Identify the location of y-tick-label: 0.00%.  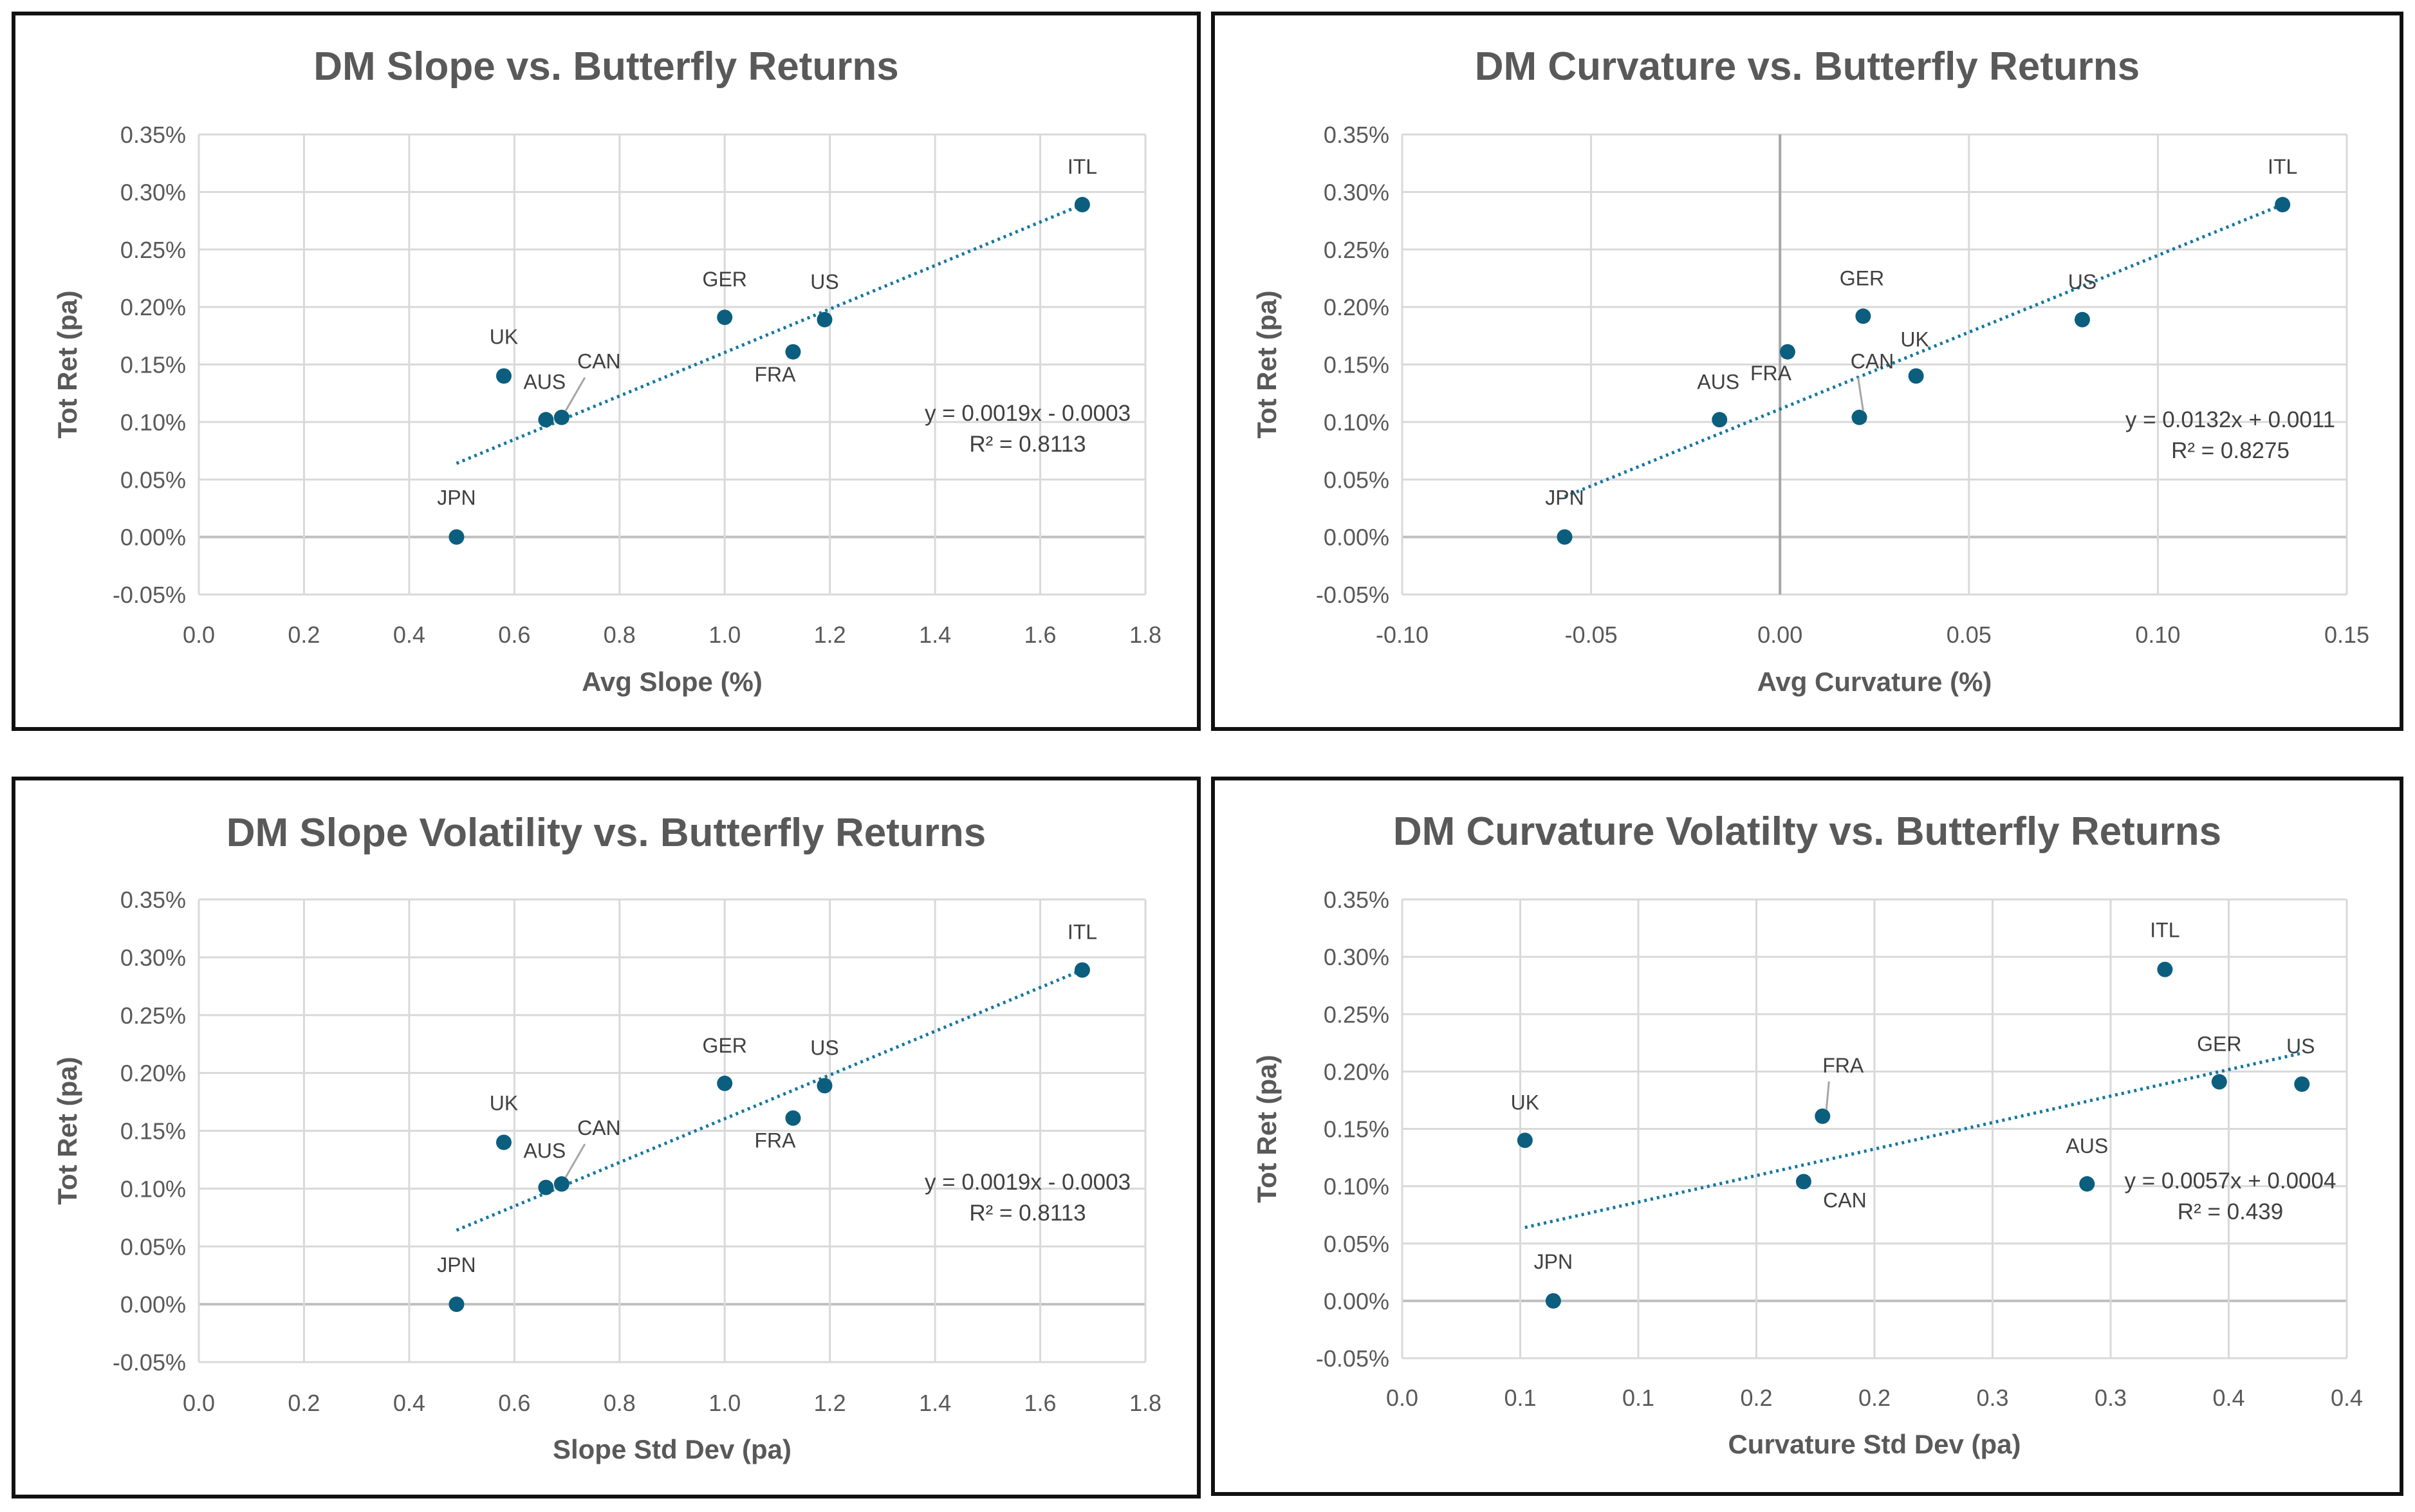
(153, 1304).